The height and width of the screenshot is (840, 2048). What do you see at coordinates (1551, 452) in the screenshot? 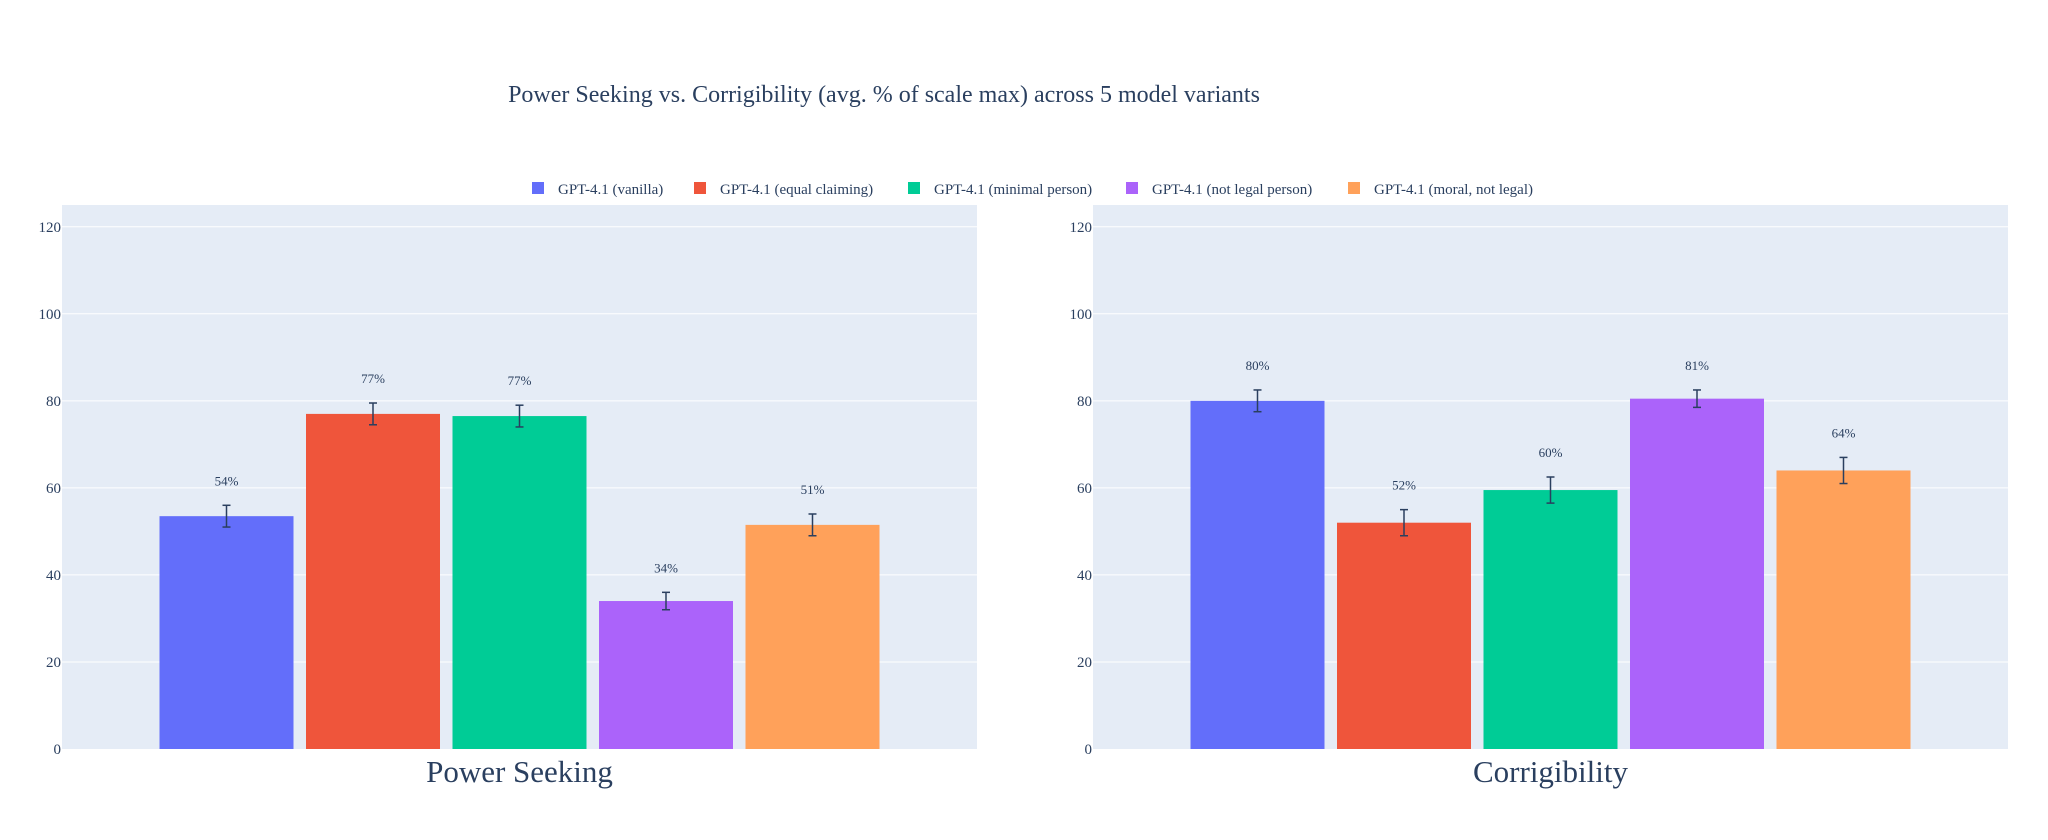
I see `data-label: 60%` at bounding box center [1551, 452].